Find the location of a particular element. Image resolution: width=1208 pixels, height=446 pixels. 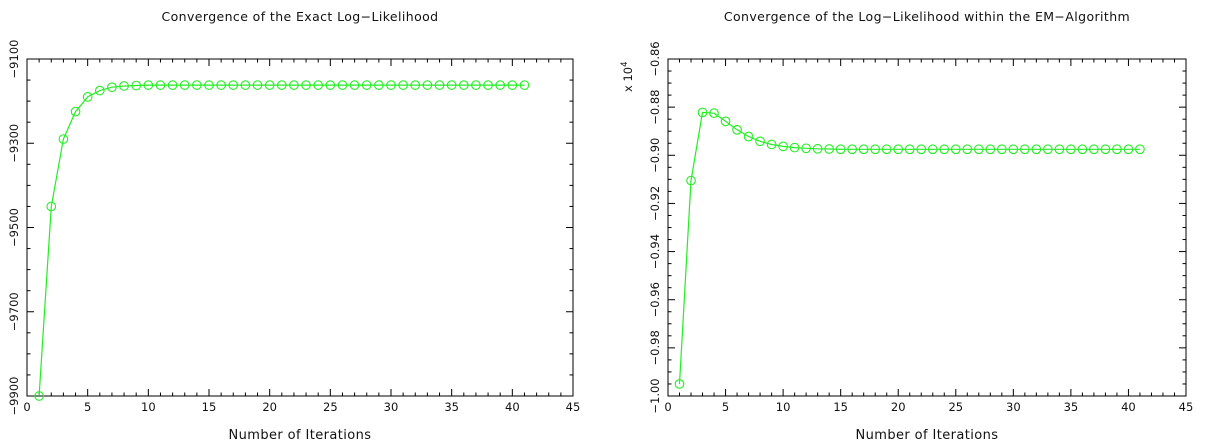

y-tick-label: −9900 is located at coordinates (14, 396).